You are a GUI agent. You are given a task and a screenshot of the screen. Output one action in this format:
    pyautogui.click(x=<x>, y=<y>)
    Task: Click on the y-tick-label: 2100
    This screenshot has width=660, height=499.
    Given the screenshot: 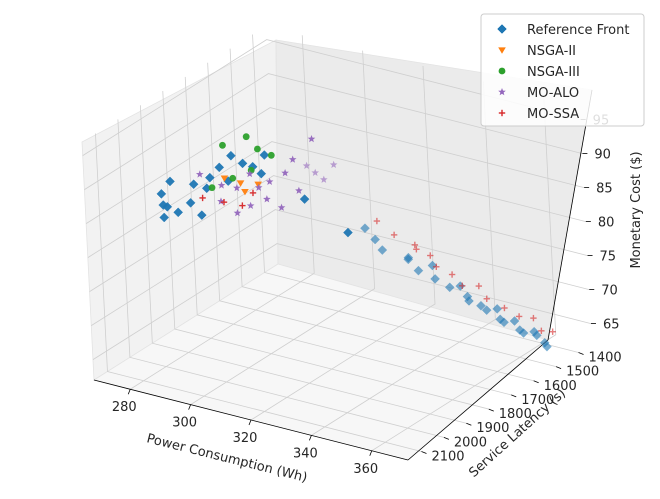 What is the action you would take?
    pyautogui.click(x=447, y=457)
    